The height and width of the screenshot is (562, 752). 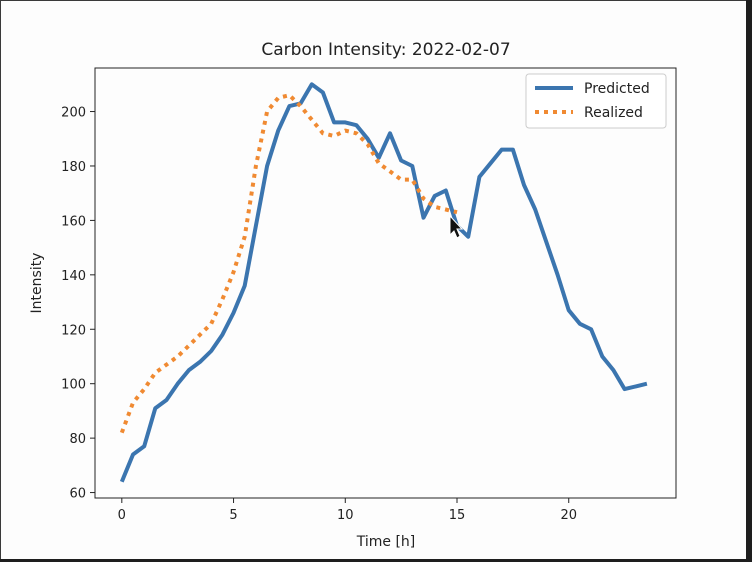 I want to click on legend: Predicted Realized, so click(x=596, y=101).